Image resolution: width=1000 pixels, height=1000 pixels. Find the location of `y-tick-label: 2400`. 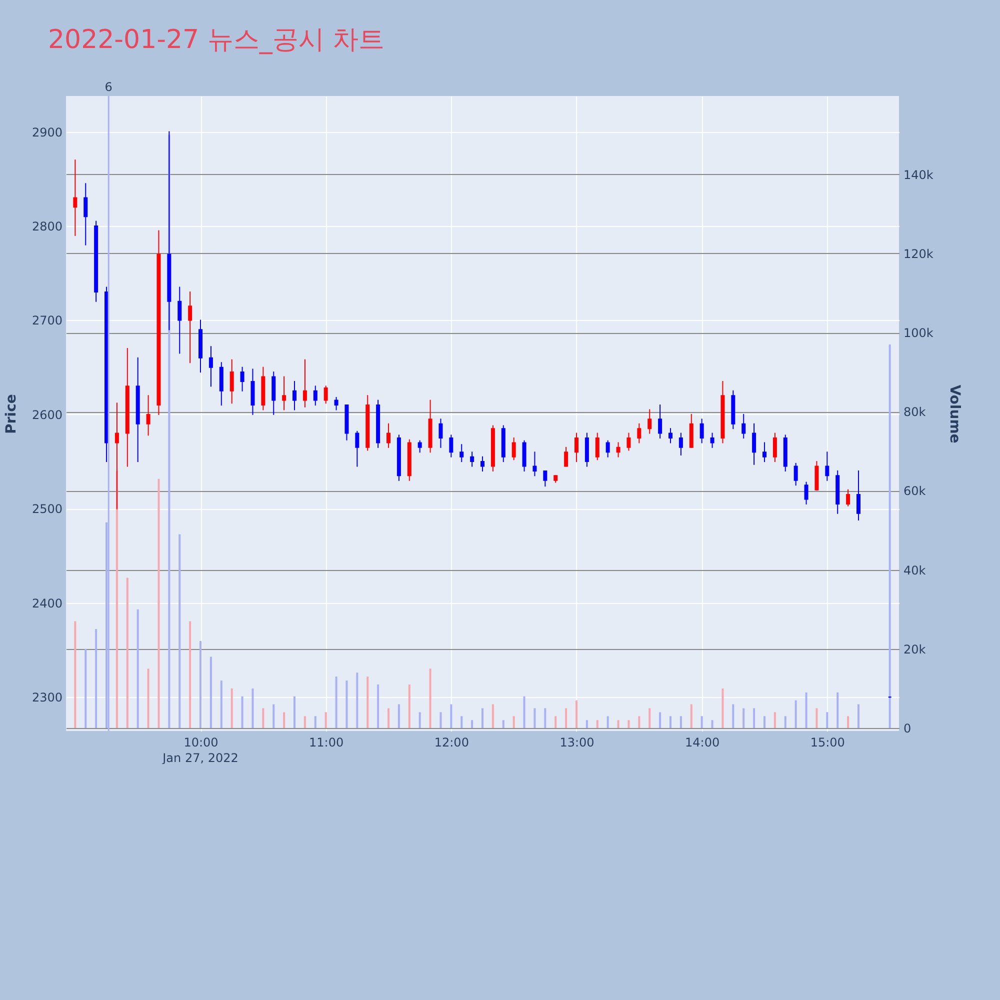

y-tick-label: 2400 is located at coordinates (47, 603).